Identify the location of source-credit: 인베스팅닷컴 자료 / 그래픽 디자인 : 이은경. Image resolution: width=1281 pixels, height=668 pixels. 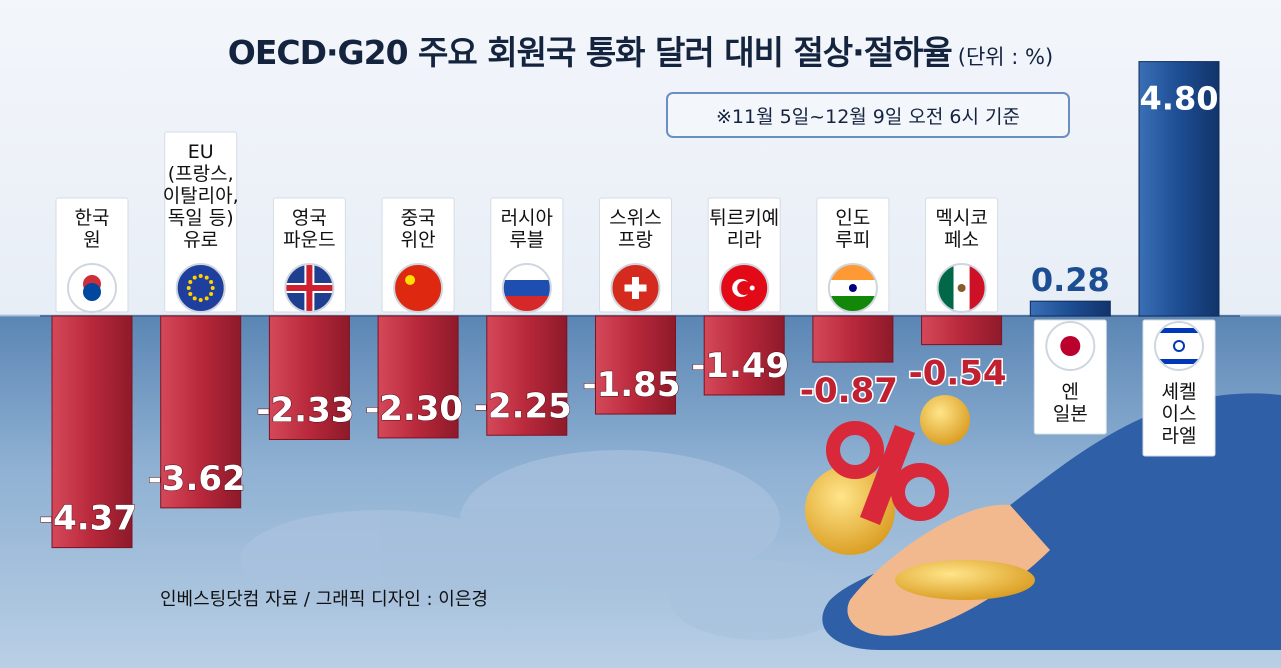
(324, 599).